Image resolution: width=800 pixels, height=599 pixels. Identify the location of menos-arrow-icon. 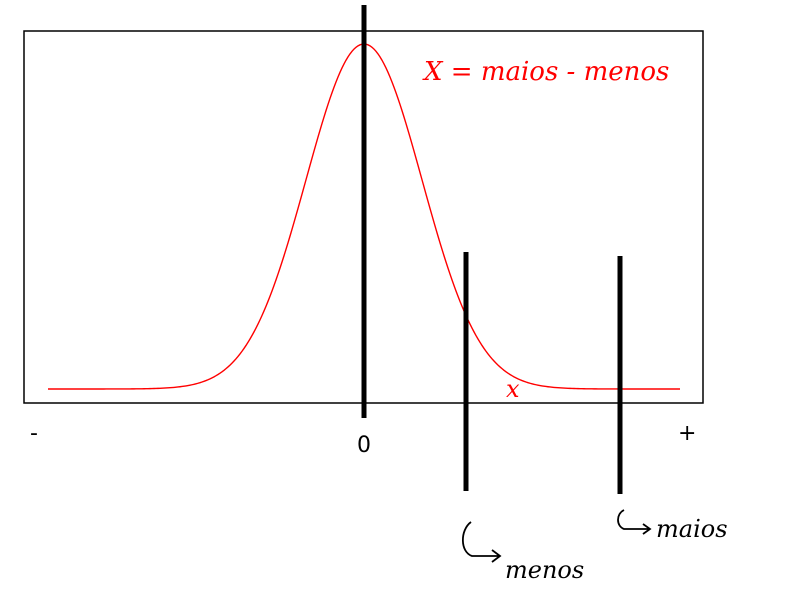
(481, 542).